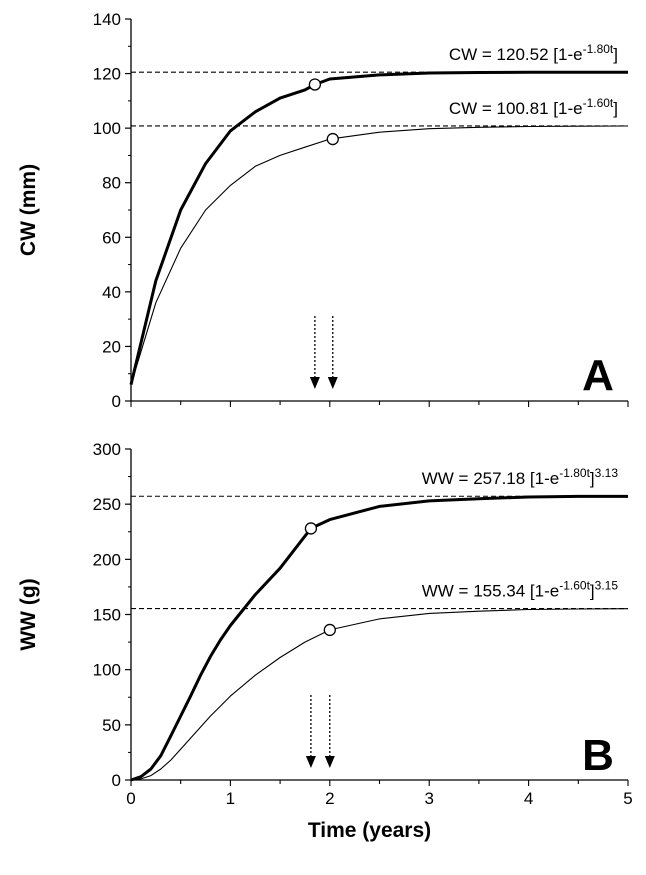 The image size is (646, 875). I want to click on panel-b-x-tick-label: 1, so click(230, 798).